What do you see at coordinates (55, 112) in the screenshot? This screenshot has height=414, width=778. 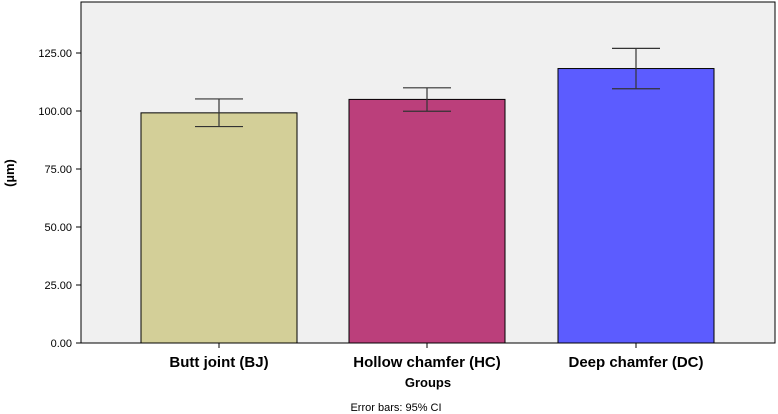 I see `y-tick-label: 100.00` at bounding box center [55, 112].